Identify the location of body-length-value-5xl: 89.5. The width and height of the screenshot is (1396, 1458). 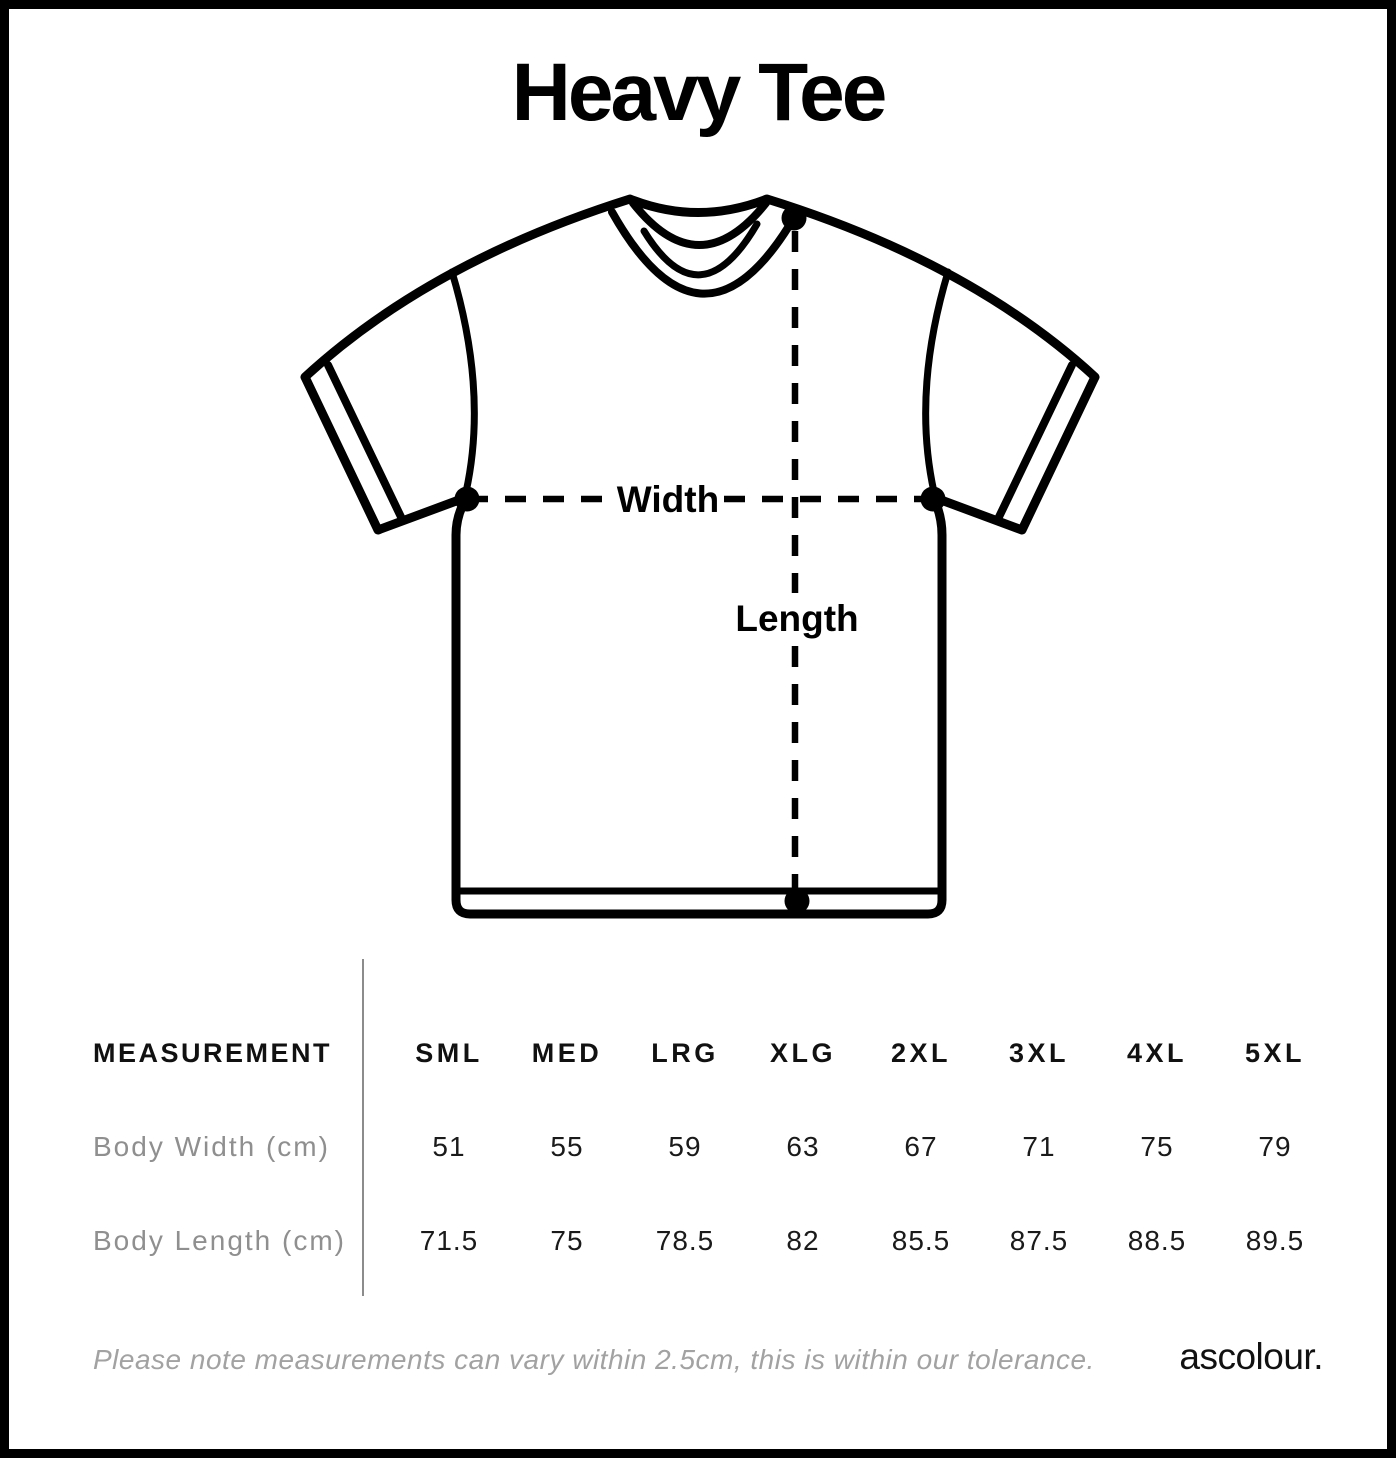
(1275, 1240).